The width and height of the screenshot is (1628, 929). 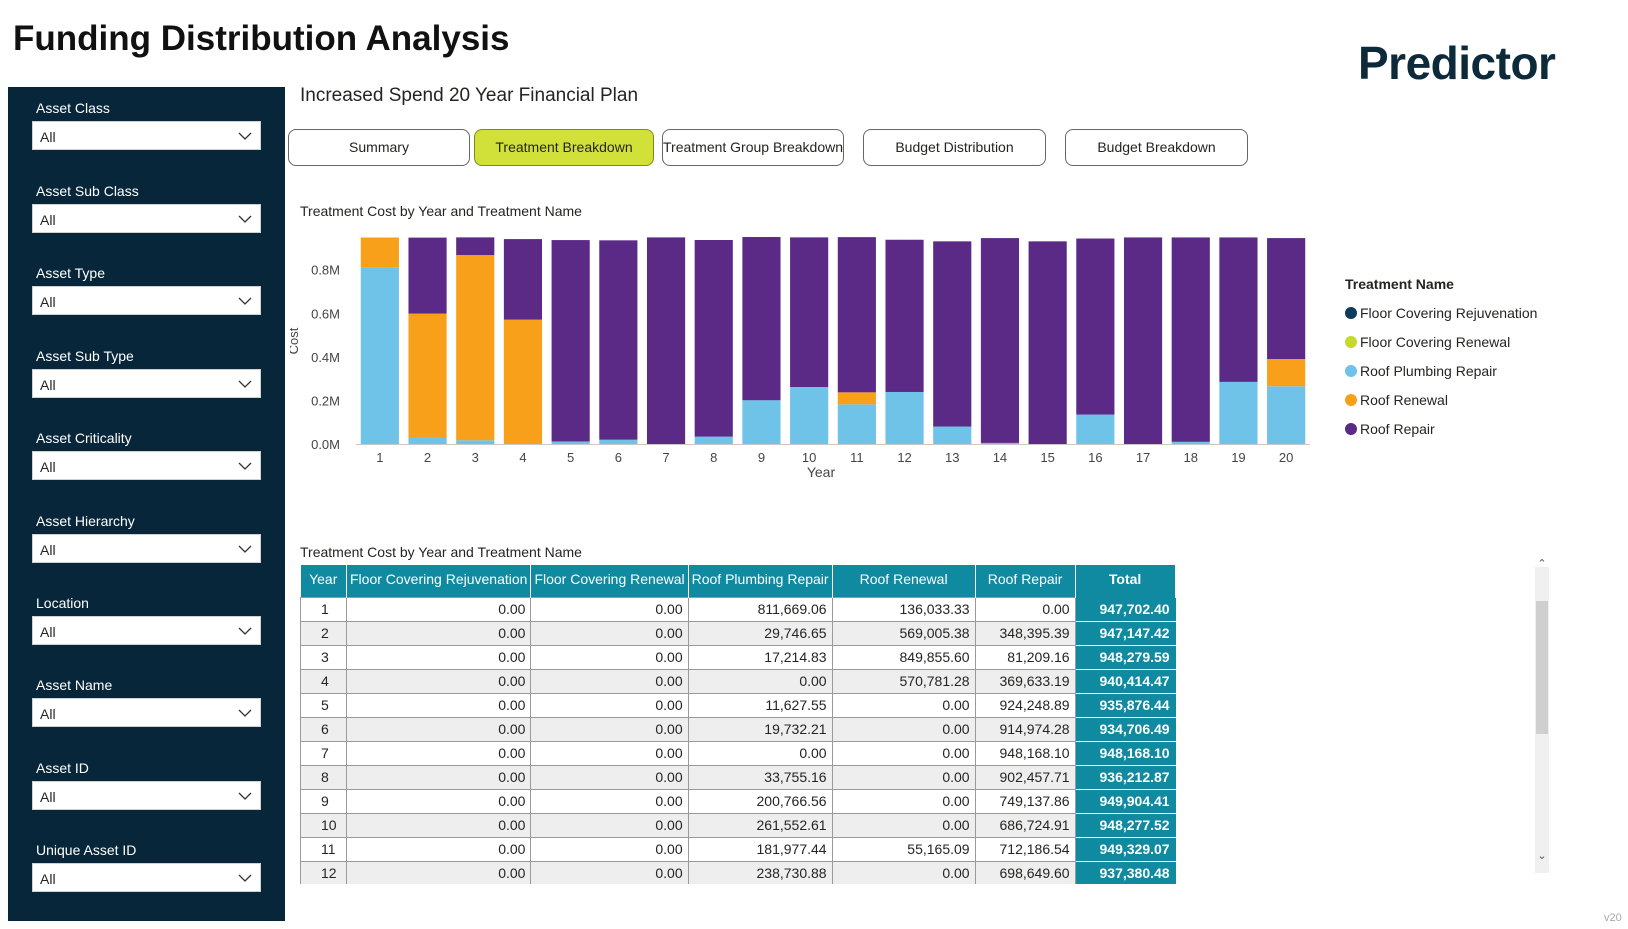 I want to click on column-header: Floor Covering Rejuvenation, so click(x=439, y=581).